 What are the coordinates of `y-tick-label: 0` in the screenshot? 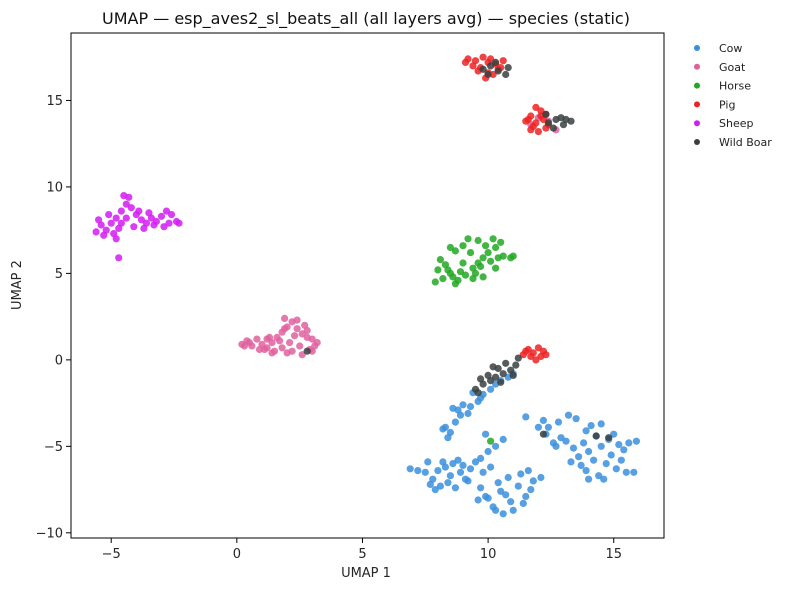 It's located at (59, 360).